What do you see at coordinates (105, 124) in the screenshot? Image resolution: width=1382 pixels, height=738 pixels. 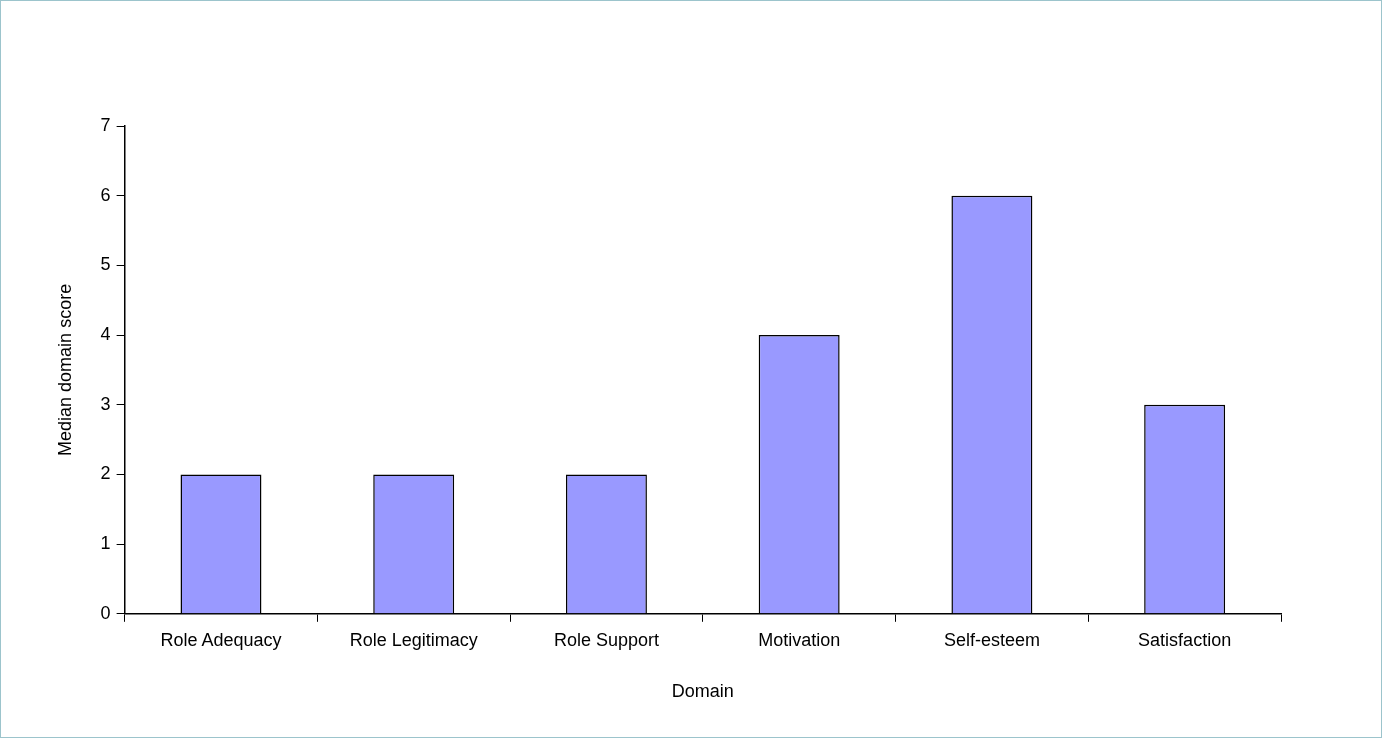 I see `y-tick-label: 7` at bounding box center [105, 124].